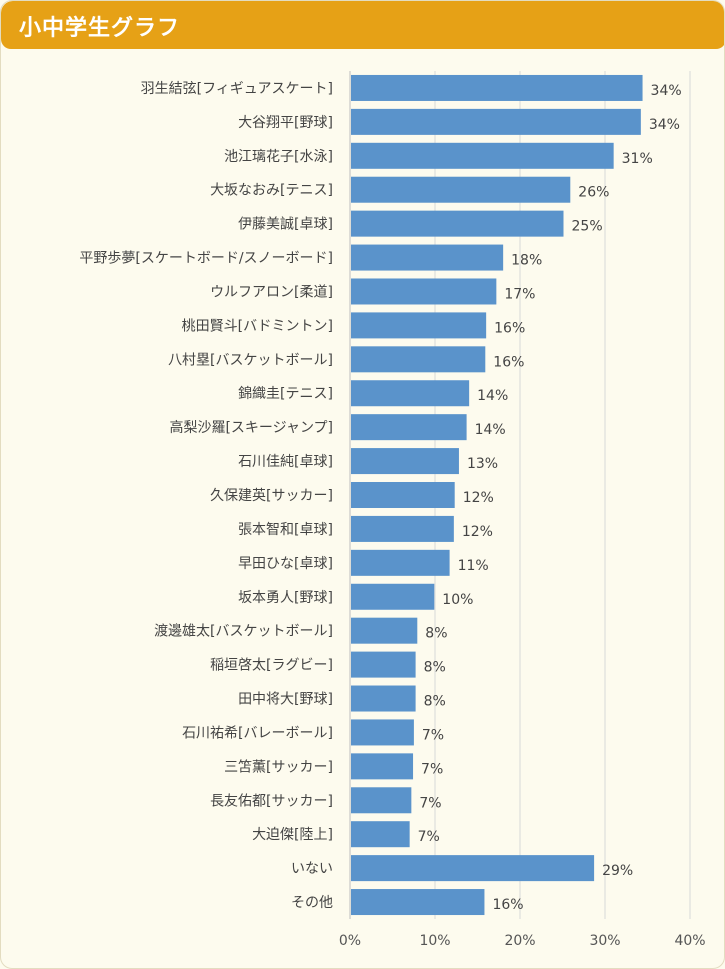 The width and height of the screenshot is (725, 969). I want to click on category-label-13: 張本智和[卓球], so click(285, 530).